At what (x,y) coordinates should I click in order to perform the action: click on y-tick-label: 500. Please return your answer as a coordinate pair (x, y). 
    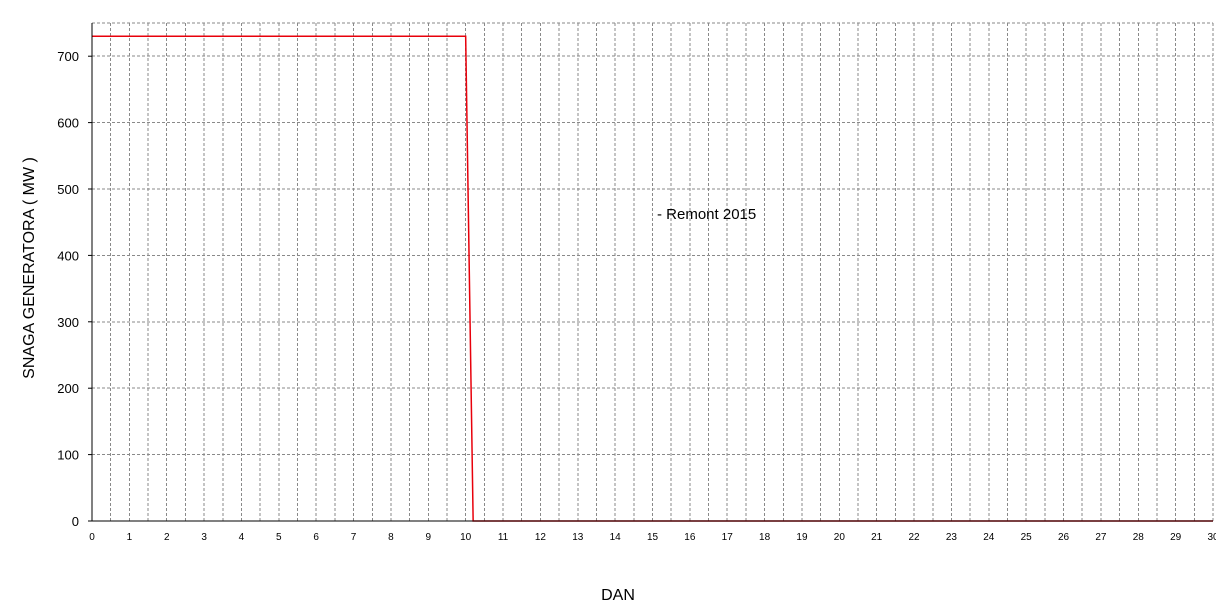
    Looking at the image, I should click on (68, 189).